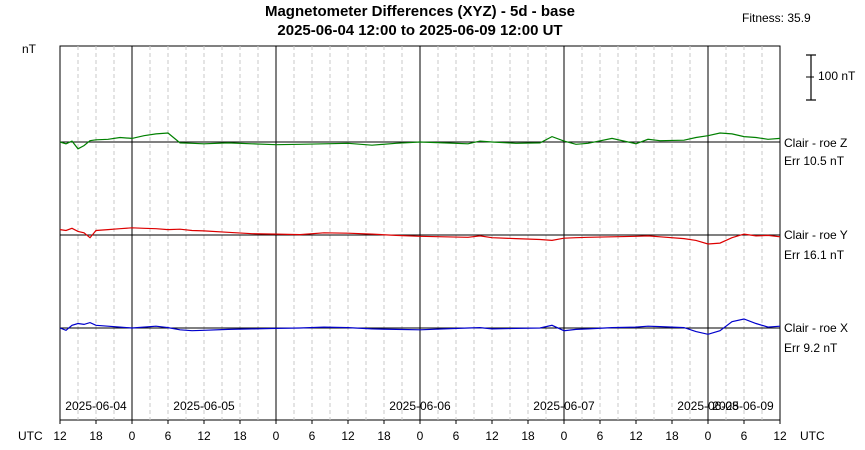 Image resolution: width=865 pixels, height=450 pixels. I want to click on day-label: 2025-06-09, so click(743, 406).